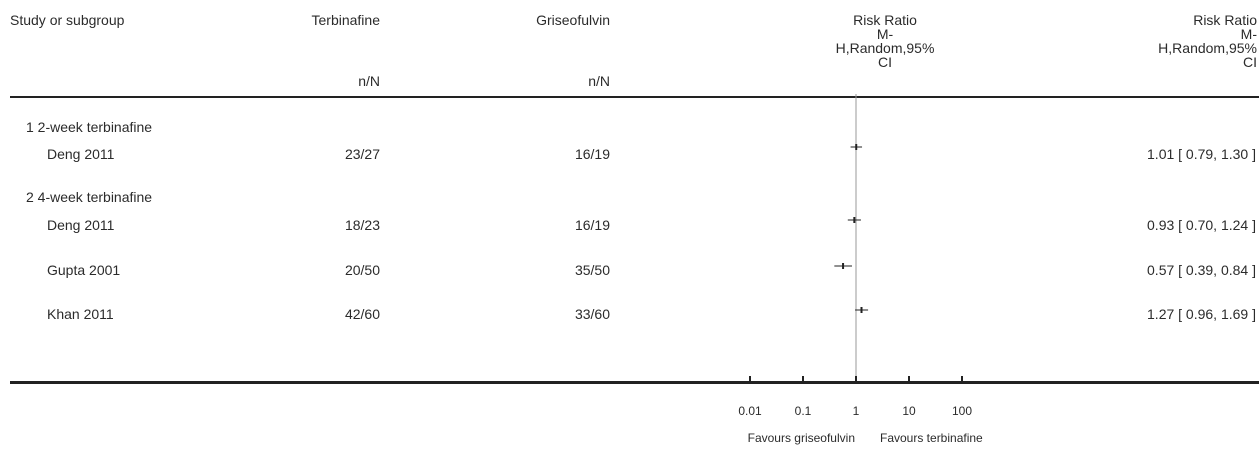  What do you see at coordinates (1201, 154) in the screenshot?
I see `study-effect: 1.01 [ 0.79, 1.30 ]` at bounding box center [1201, 154].